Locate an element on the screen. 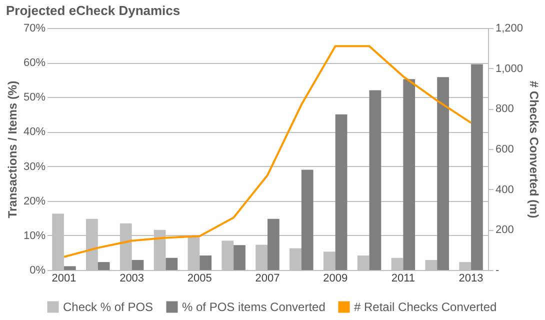 The width and height of the screenshot is (545, 320). legend-label: Check % of POS is located at coordinates (108, 307).